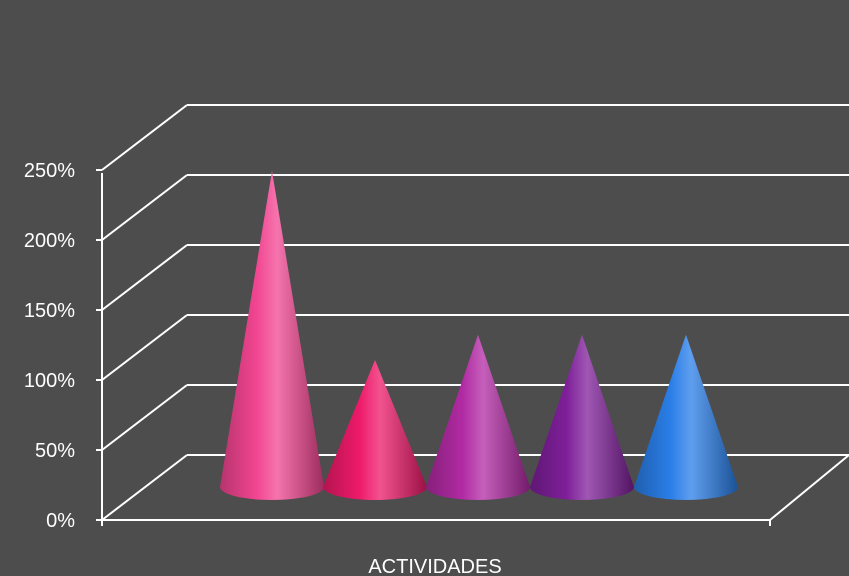 The width and height of the screenshot is (849, 576). Describe the element at coordinates (49, 346) in the screenshot. I see `y-tick-labels: 0% 50% 100% 150% 200% 250%` at that location.